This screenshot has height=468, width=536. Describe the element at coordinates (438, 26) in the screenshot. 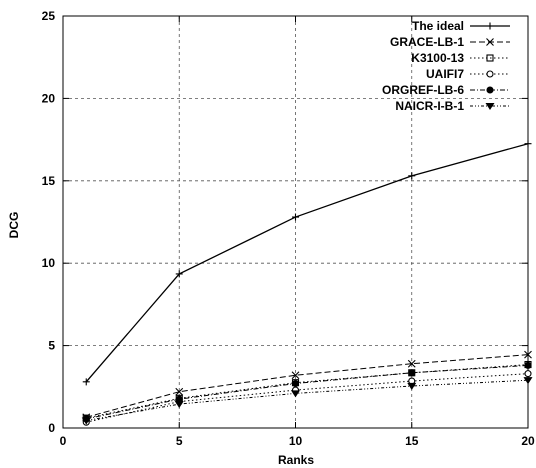

I see `legend-label: The ideal` at that location.